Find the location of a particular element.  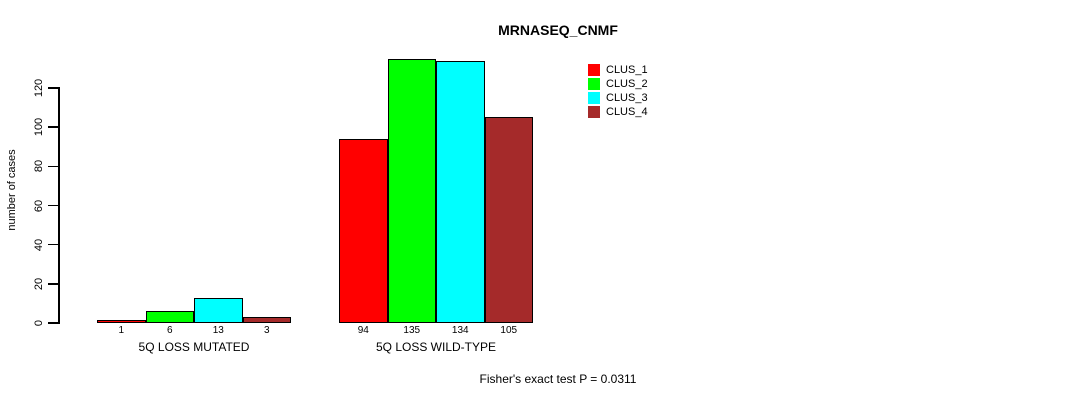

chart-title: MRNASEQ_CNMF is located at coordinates (558, 30).